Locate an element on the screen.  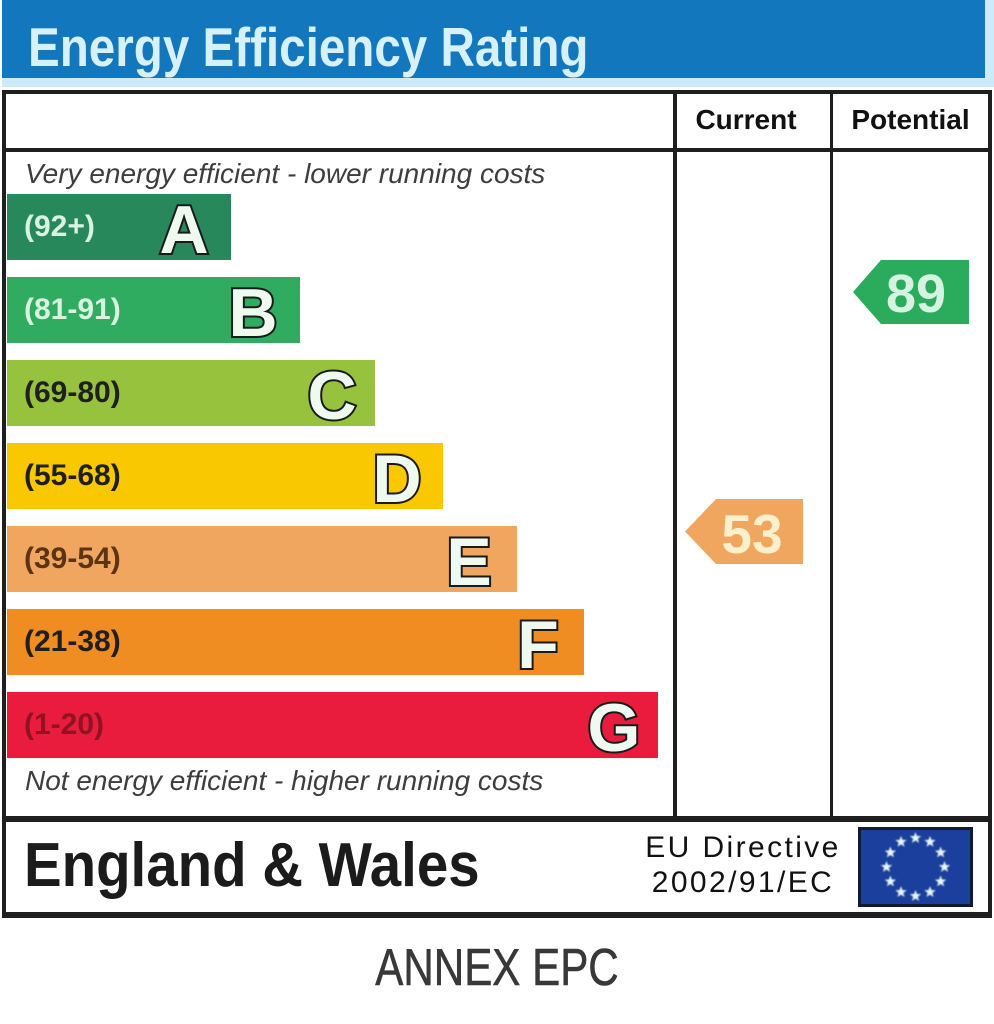
svg-text: D is located at coordinates (396, 476).